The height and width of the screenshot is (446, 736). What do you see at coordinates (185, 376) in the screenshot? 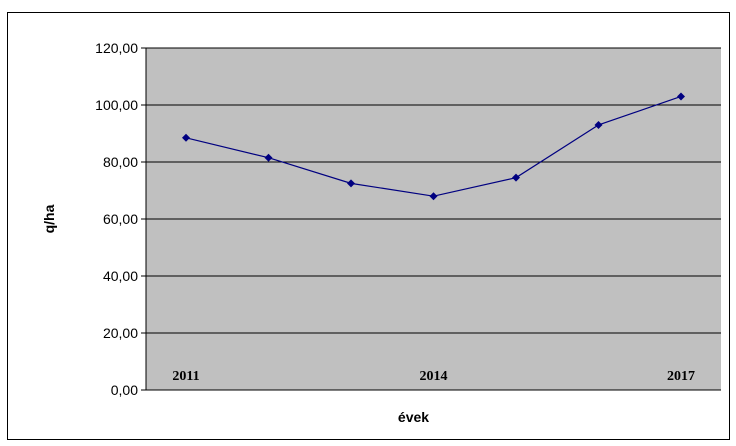
I see `x-tick-label: 2011` at bounding box center [185, 376].